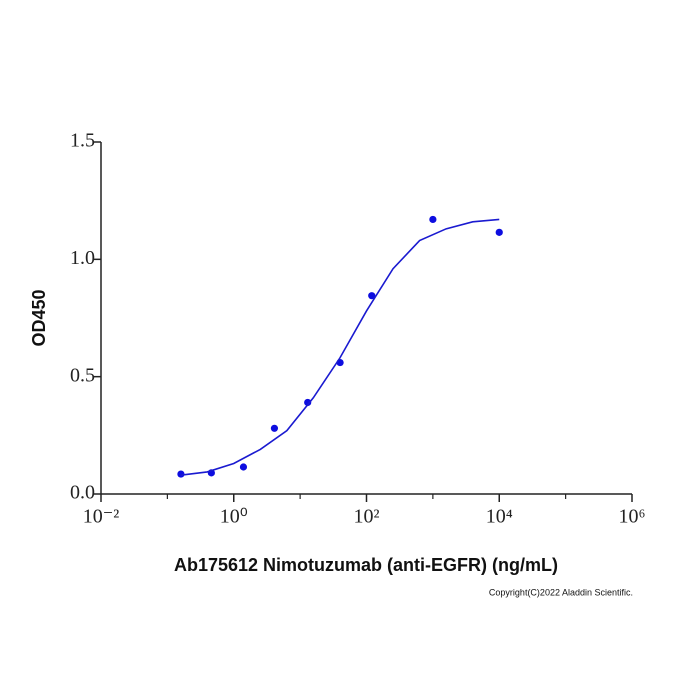 The height and width of the screenshot is (700, 700). Describe the element at coordinates (82, 141) in the screenshot. I see `y-tick-label: 1.5` at that location.